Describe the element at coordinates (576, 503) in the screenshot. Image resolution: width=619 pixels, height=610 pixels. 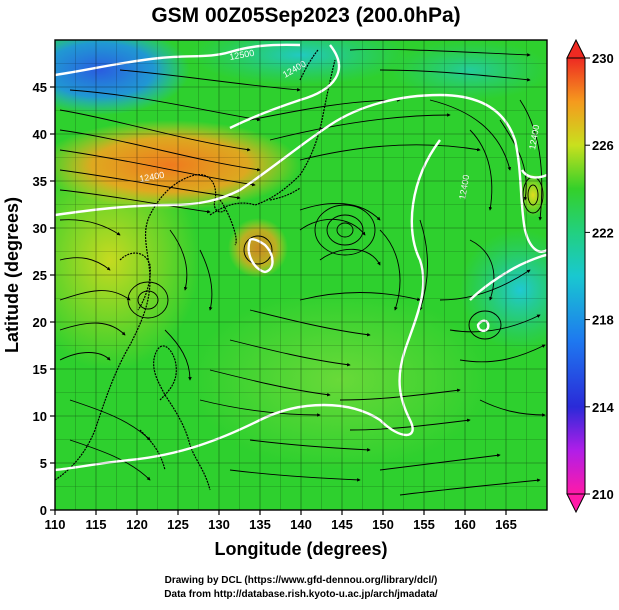
I see `colorbar-bottom-arrow` at that location.